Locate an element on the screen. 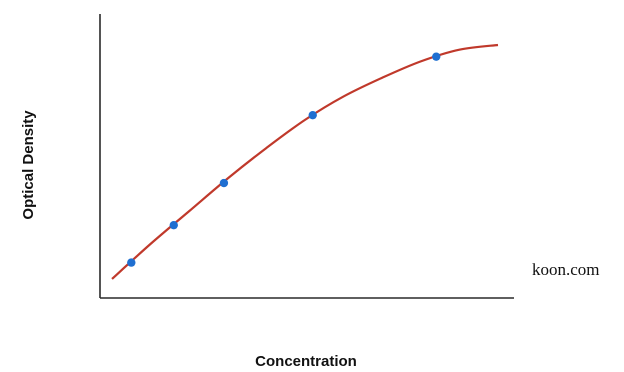 The image size is (624, 372). y-axis-title: Optical Density is located at coordinates (28, 165).